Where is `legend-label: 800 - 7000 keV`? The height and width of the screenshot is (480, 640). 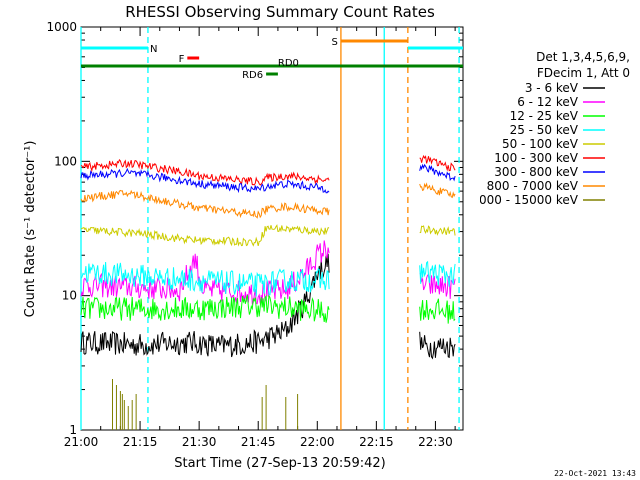
legend-label: 800 - 7000 keV is located at coordinates (533, 186).